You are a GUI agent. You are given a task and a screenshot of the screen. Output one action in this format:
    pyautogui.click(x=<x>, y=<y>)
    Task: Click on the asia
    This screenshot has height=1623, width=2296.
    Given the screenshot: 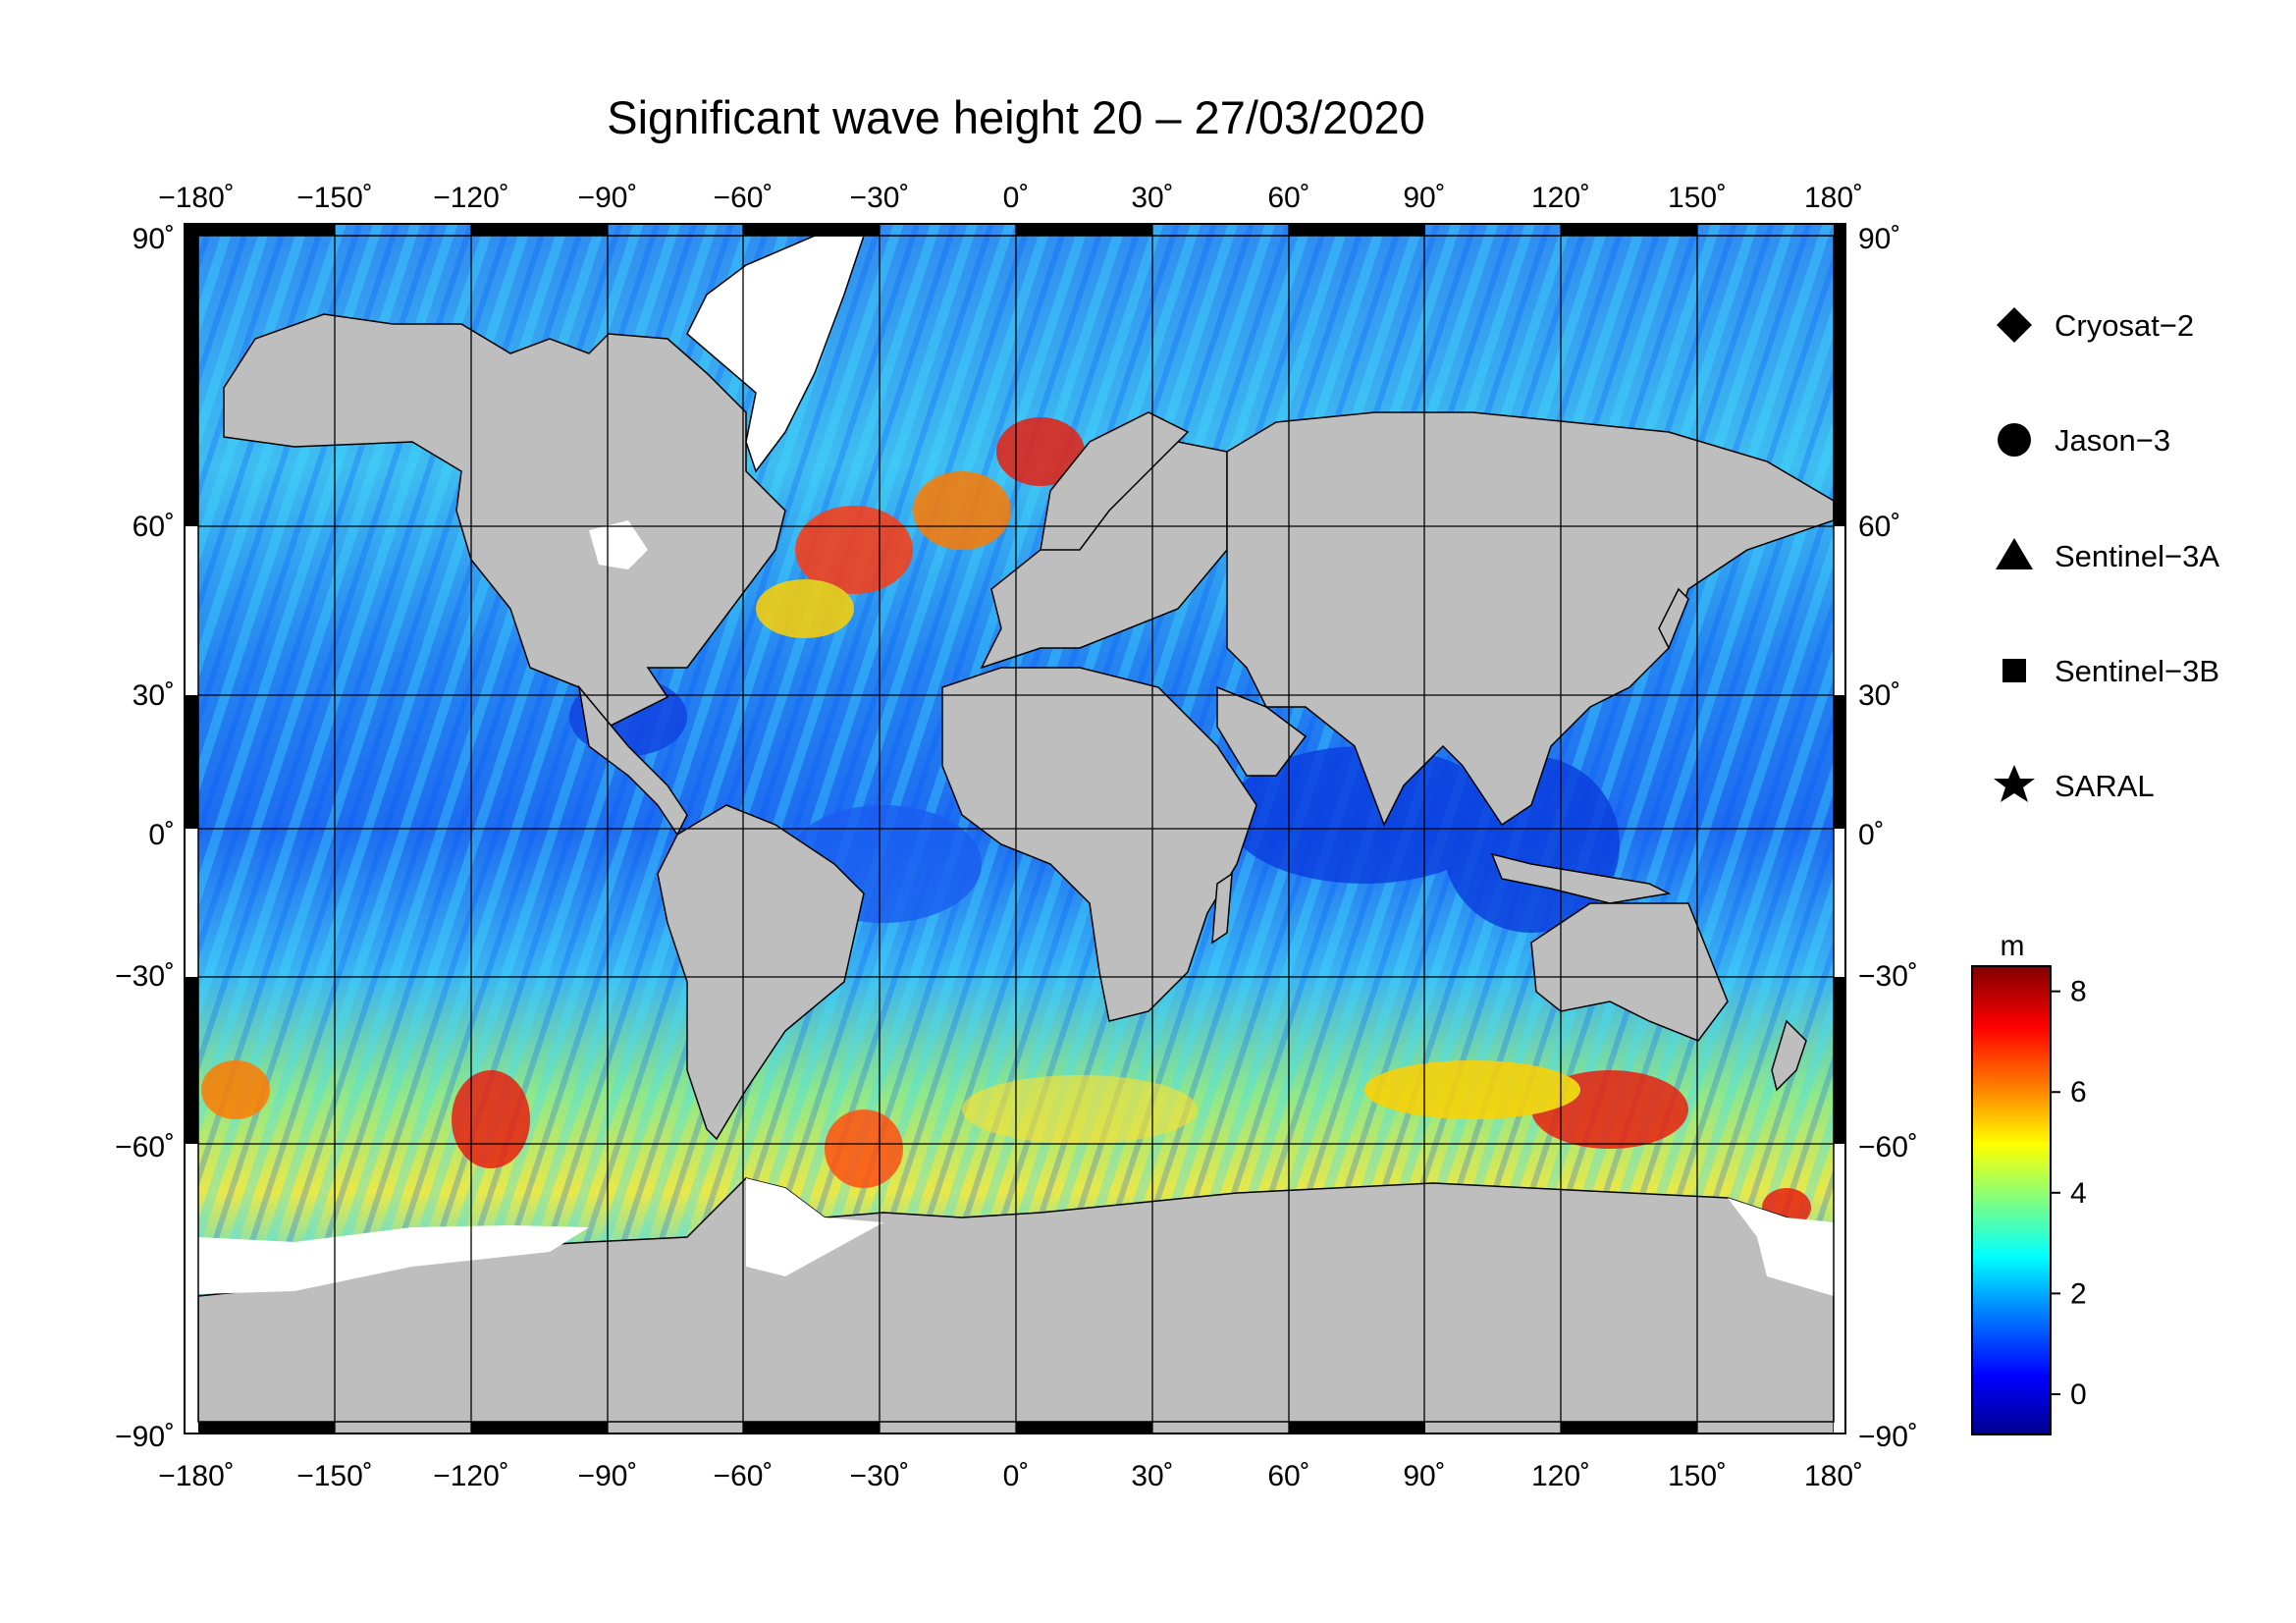 What is the action you would take?
    pyautogui.click(x=1530, y=619)
    